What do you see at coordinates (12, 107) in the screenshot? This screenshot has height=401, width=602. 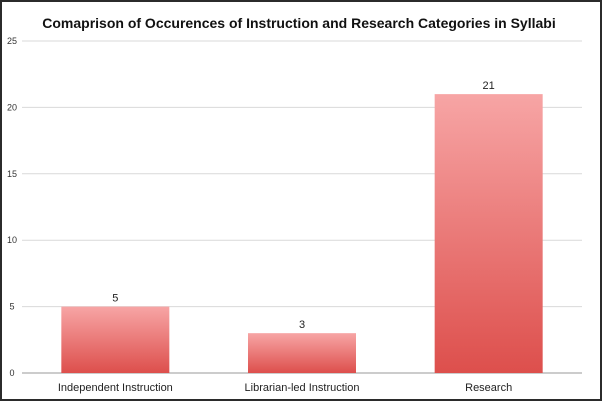 I see `y-tick-label: 20` at bounding box center [12, 107].